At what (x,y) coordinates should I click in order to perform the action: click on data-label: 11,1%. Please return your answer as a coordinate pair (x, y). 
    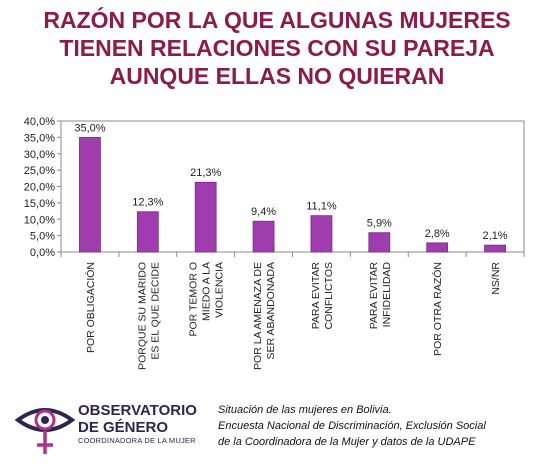
    Looking at the image, I should click on (321, 207).